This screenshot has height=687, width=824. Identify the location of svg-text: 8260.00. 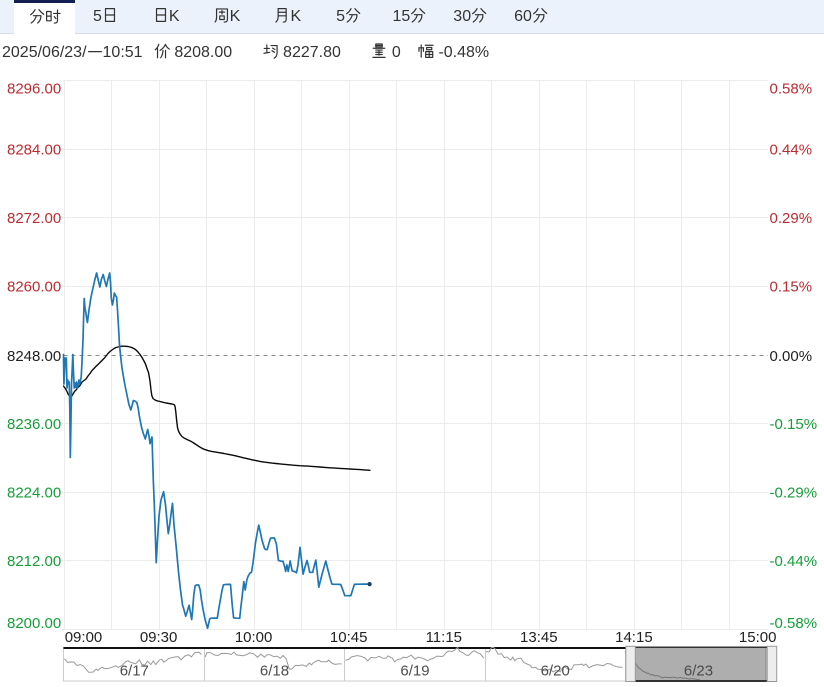
(34, 287).